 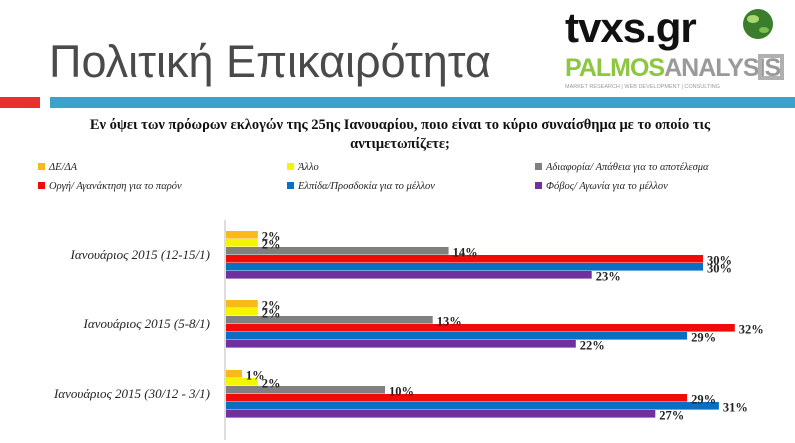 What do you see at coordinates (401, 392) in the screenshot?
I see `value-label: 10%` at bounding box center [401, 392].